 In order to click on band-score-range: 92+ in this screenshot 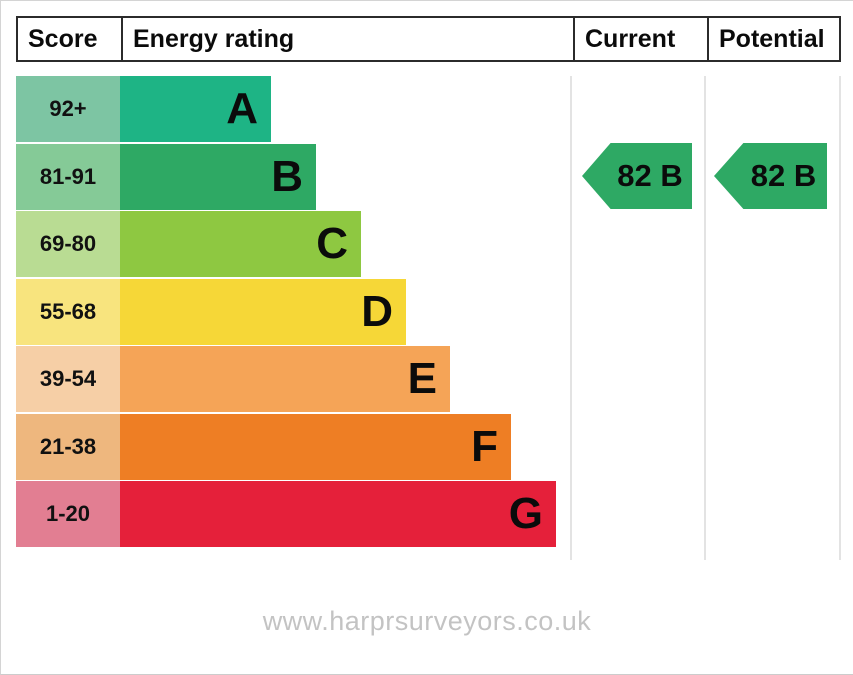, I will do `click(68, 109)`.